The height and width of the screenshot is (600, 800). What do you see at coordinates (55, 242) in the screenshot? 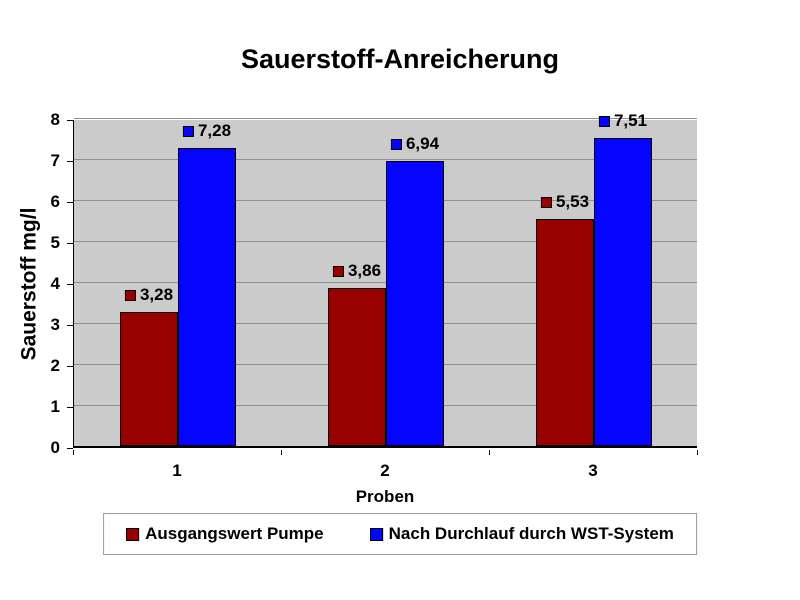
I see `y-tick-label: 5` at bounding box center [55, 242].